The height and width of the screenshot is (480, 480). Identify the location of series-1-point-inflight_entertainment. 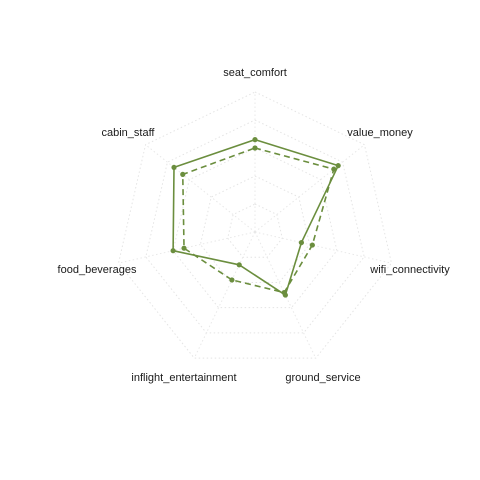
(232, 280).